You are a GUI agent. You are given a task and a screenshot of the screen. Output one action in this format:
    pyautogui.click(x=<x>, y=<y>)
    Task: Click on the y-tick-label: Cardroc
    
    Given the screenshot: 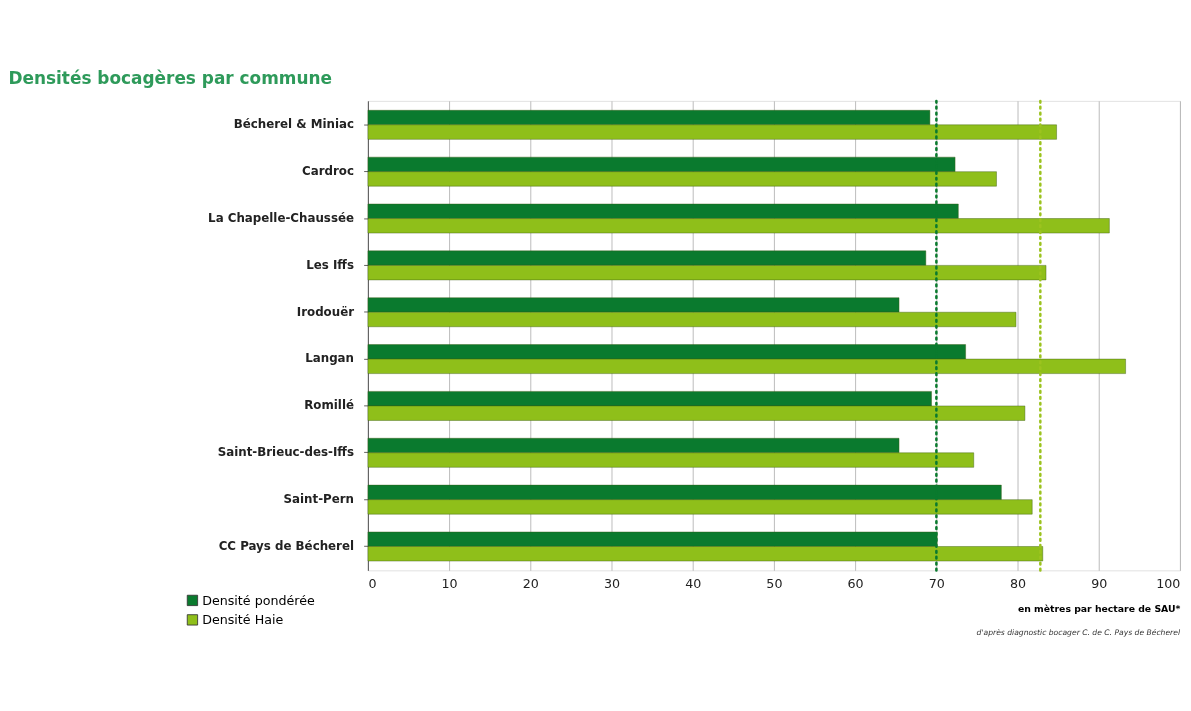 What is the action you would take?
    pyautogui.click(x=328, y=171)
    